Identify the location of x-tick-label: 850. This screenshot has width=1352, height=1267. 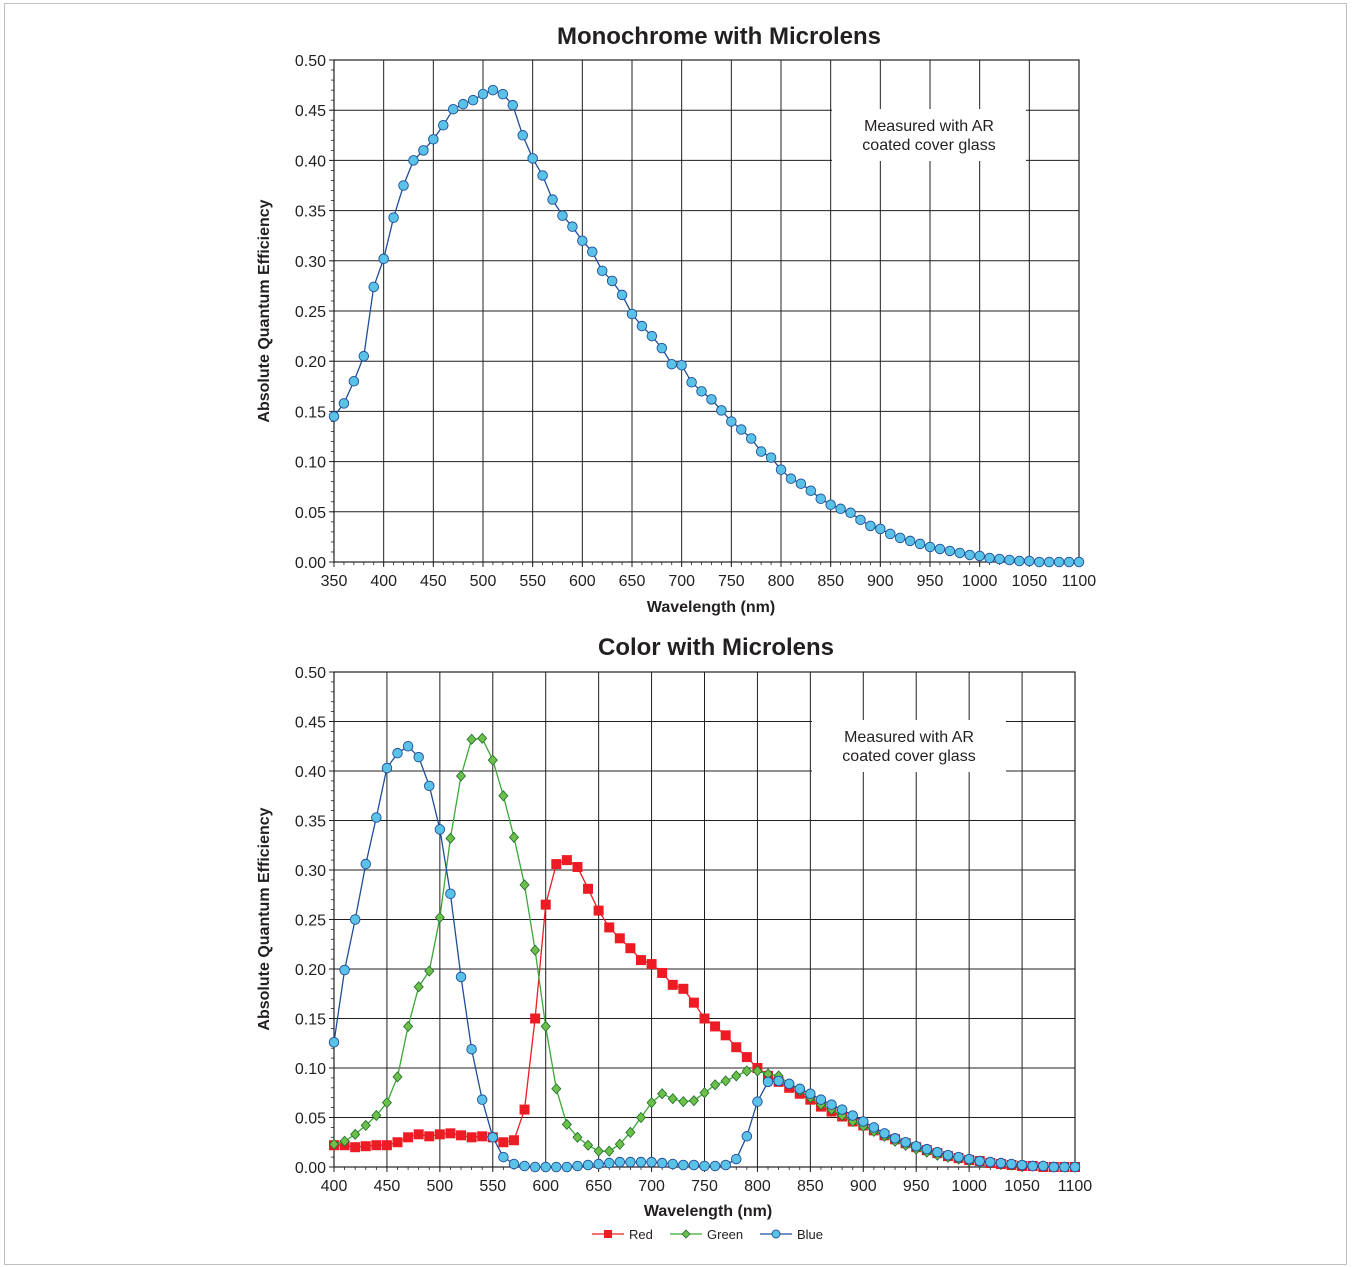
(810, 1186).